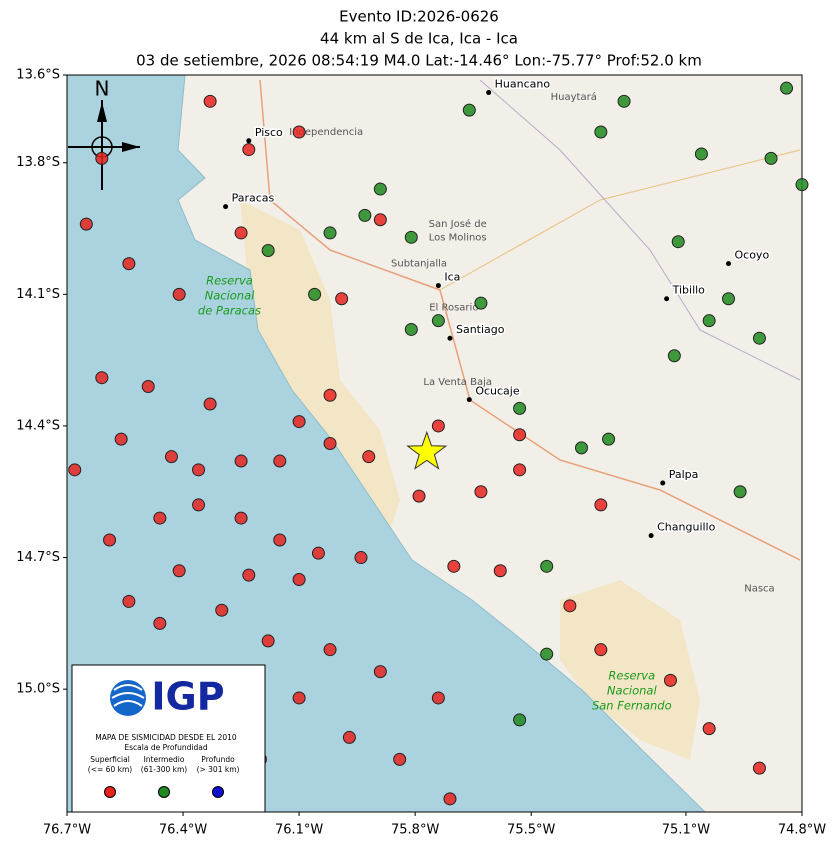 This screenshot has width=838, height=853. Describe the element at coordinates (165, 747) in the screenshot. I see `legend-subheader: Escala de Profundidad` at that location.